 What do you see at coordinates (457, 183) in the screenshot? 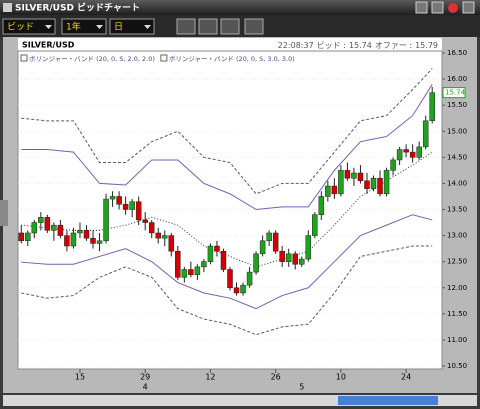
I see `y-tick-label: 14.00` at bounding box center [457, 183].